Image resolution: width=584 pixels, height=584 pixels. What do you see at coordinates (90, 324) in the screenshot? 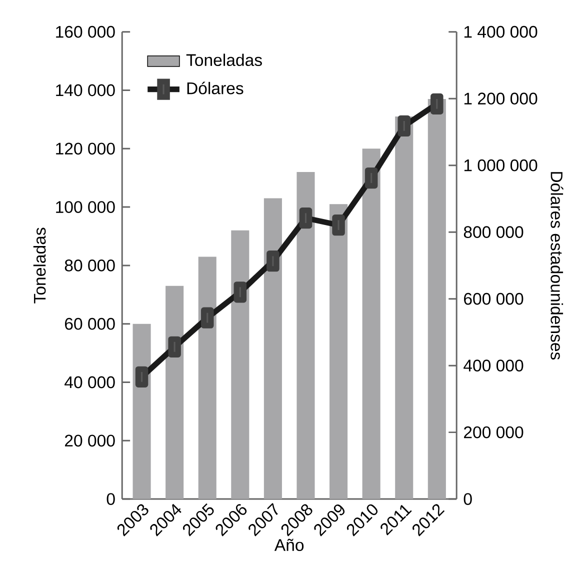
I see `y-tick-label: 60 000` at bounding box center [90, 324].